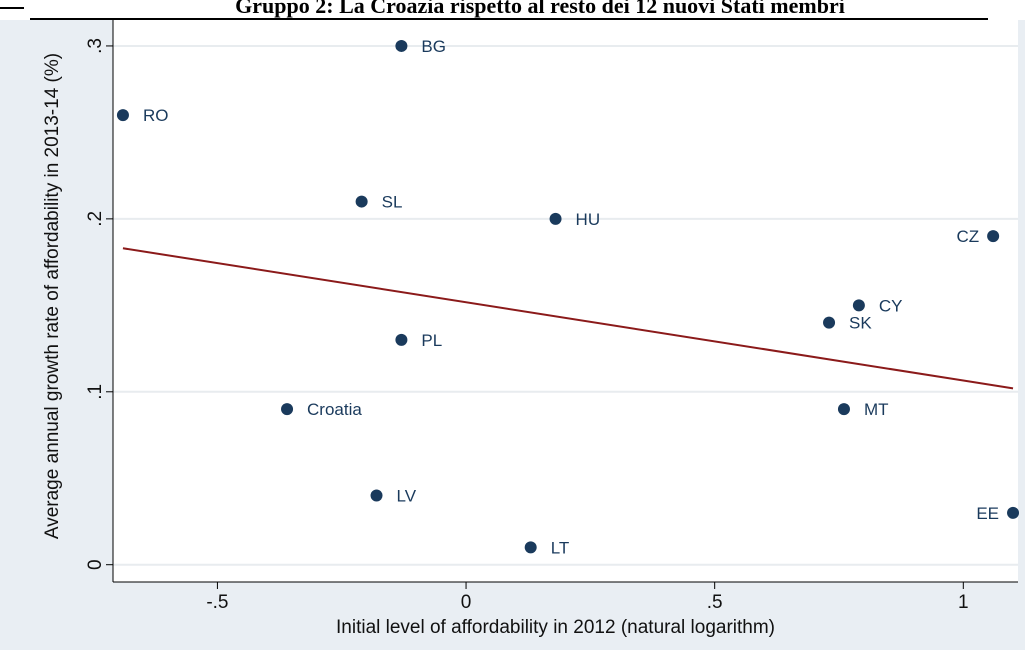 This screenshot has height=650, width=1025. What do you see at coordinates (156, 115) in the screenshot?
I see `data-point-label: RO` at bounding box center [156, 115].